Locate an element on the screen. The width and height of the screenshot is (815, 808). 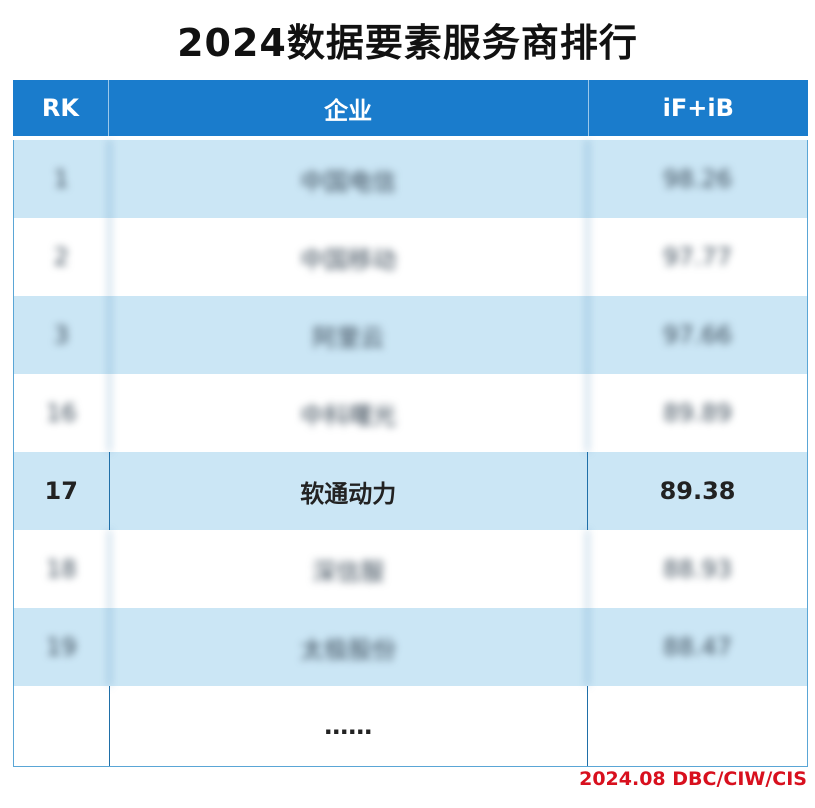
source-footer: 2024.08 DBC/CIW/CIS is located at coordinates (693, 779).